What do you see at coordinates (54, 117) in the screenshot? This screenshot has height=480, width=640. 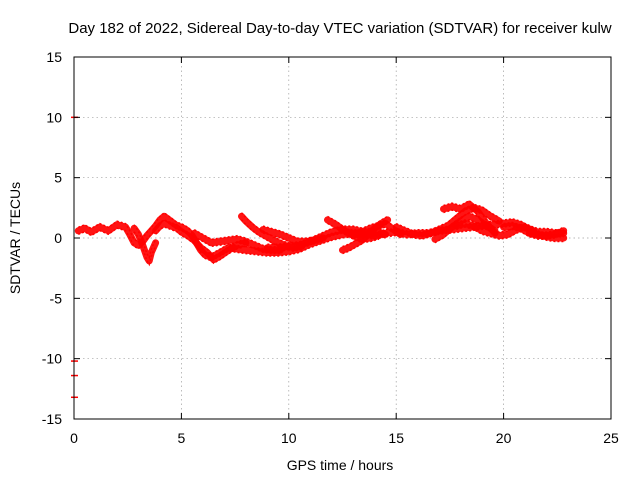 I see `y-tick-label: 10` at bounding box center [54, 117].